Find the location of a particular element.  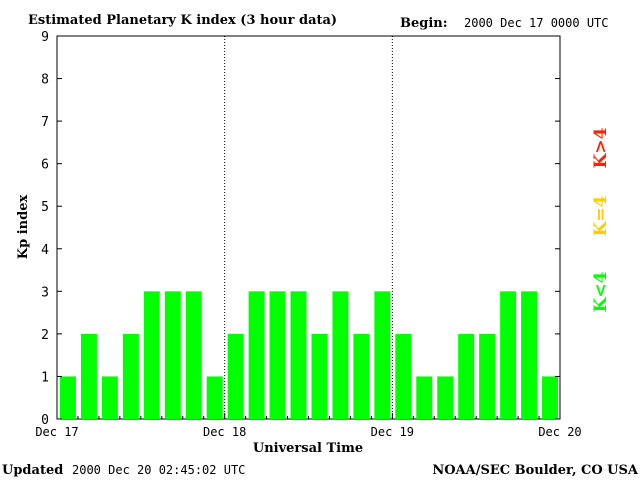

updated-value: 2000 Dec 20 02:45:02 UTC is located at coordinates (158, 470).